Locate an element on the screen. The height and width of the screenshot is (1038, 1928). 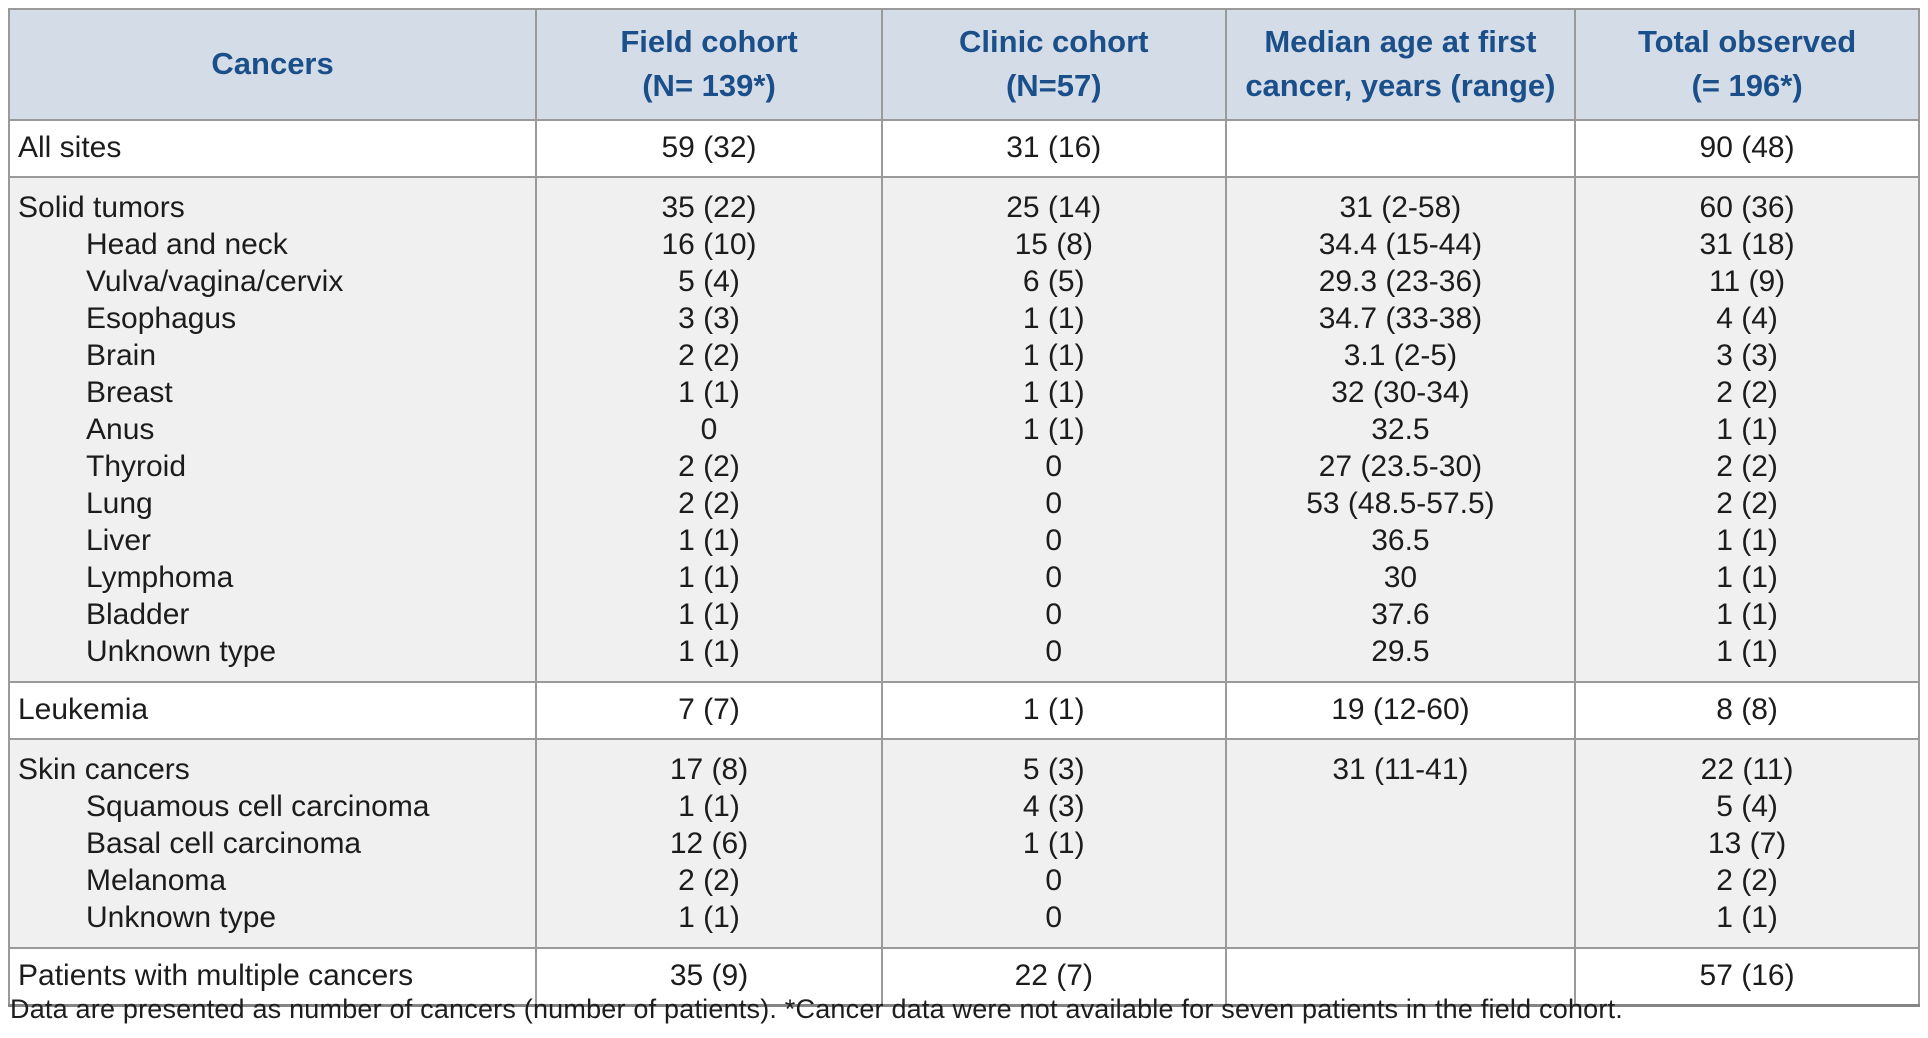
cancer-label-cell: Melanoma is located at coordinates (273, 880).